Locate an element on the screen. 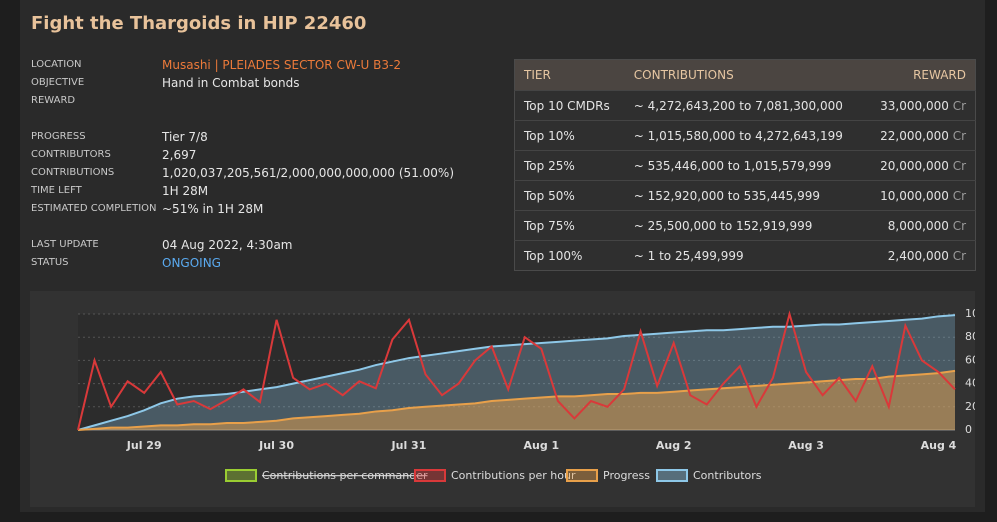 The image size is (997, 522). cell-text: 22,000,000 is located at coordinates (914, 135).